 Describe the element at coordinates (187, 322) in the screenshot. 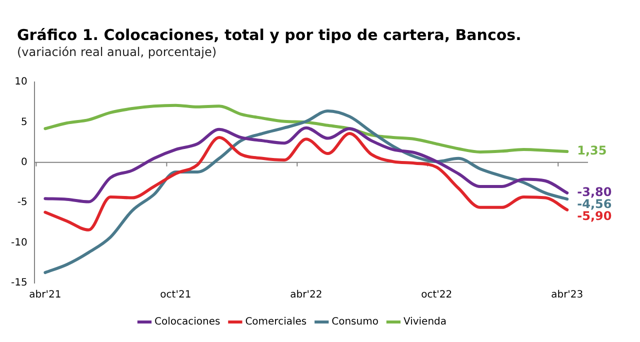

I see `legend-label: Colocaciones` at that location.